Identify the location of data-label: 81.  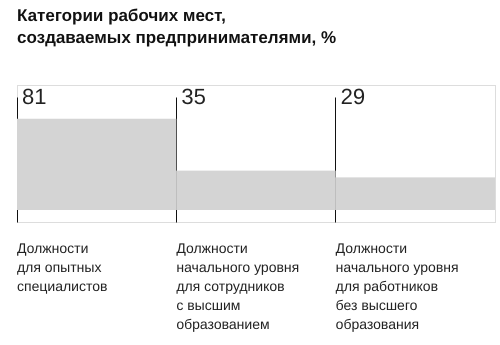
(34, 96).